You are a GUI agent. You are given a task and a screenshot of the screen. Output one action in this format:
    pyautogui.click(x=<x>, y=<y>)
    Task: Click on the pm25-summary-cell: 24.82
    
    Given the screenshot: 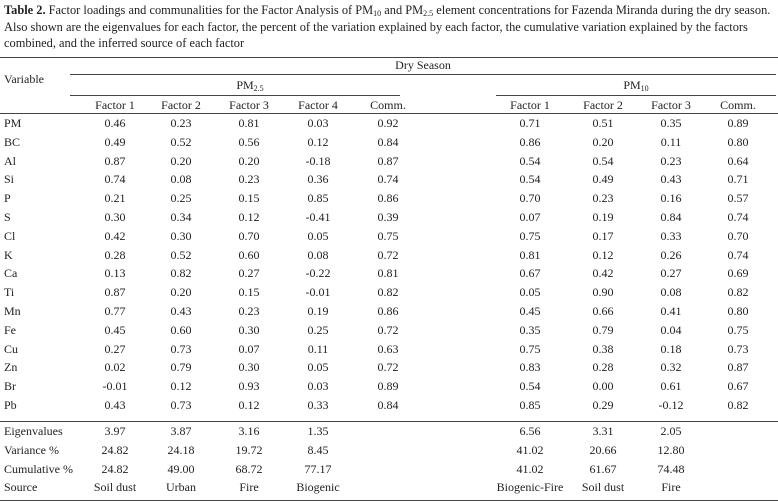 What is the action you would take?
    pyautogui.click(x=115, y=450)
    